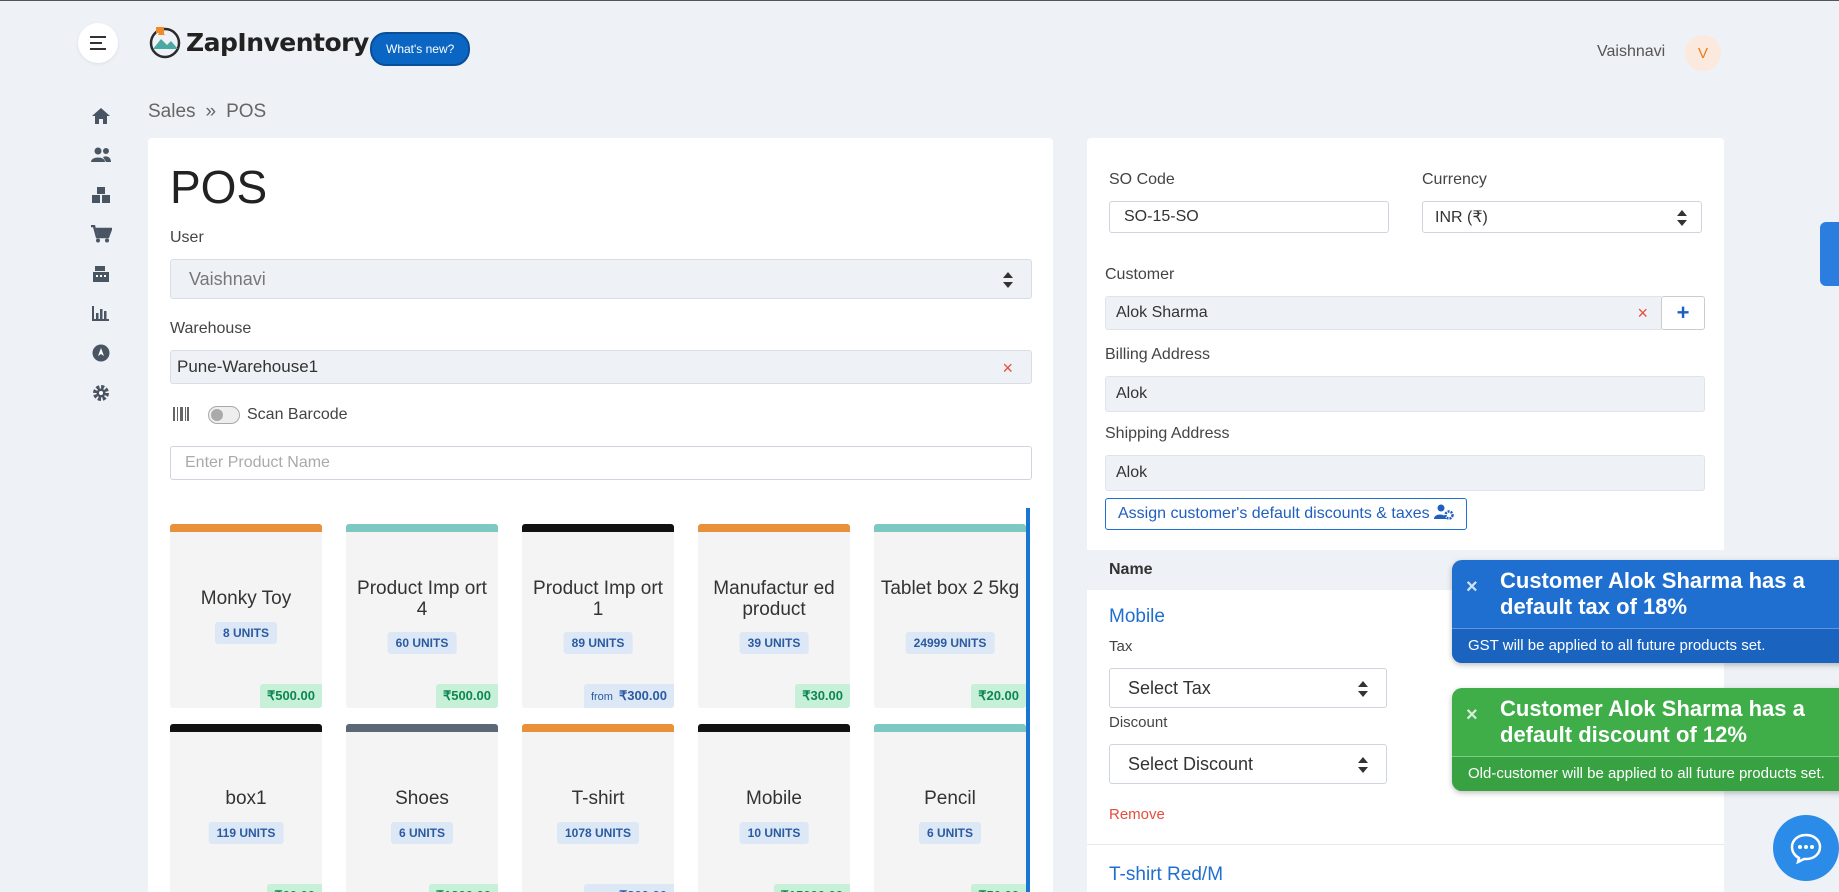 The image size is (1839, 892). What do you see at coordinates (1248, 688) in the screenshot?
I see `tax-select: Select Tax` at bounding box center [1248, 688].